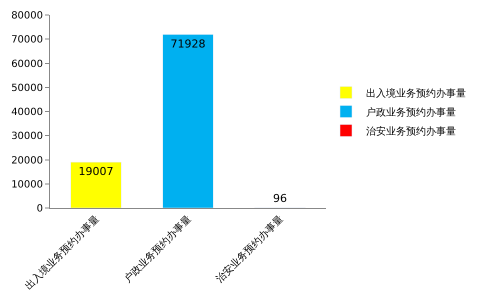 The image size is (481, 303). I want to click on data-label: 96, so click(280, 198).